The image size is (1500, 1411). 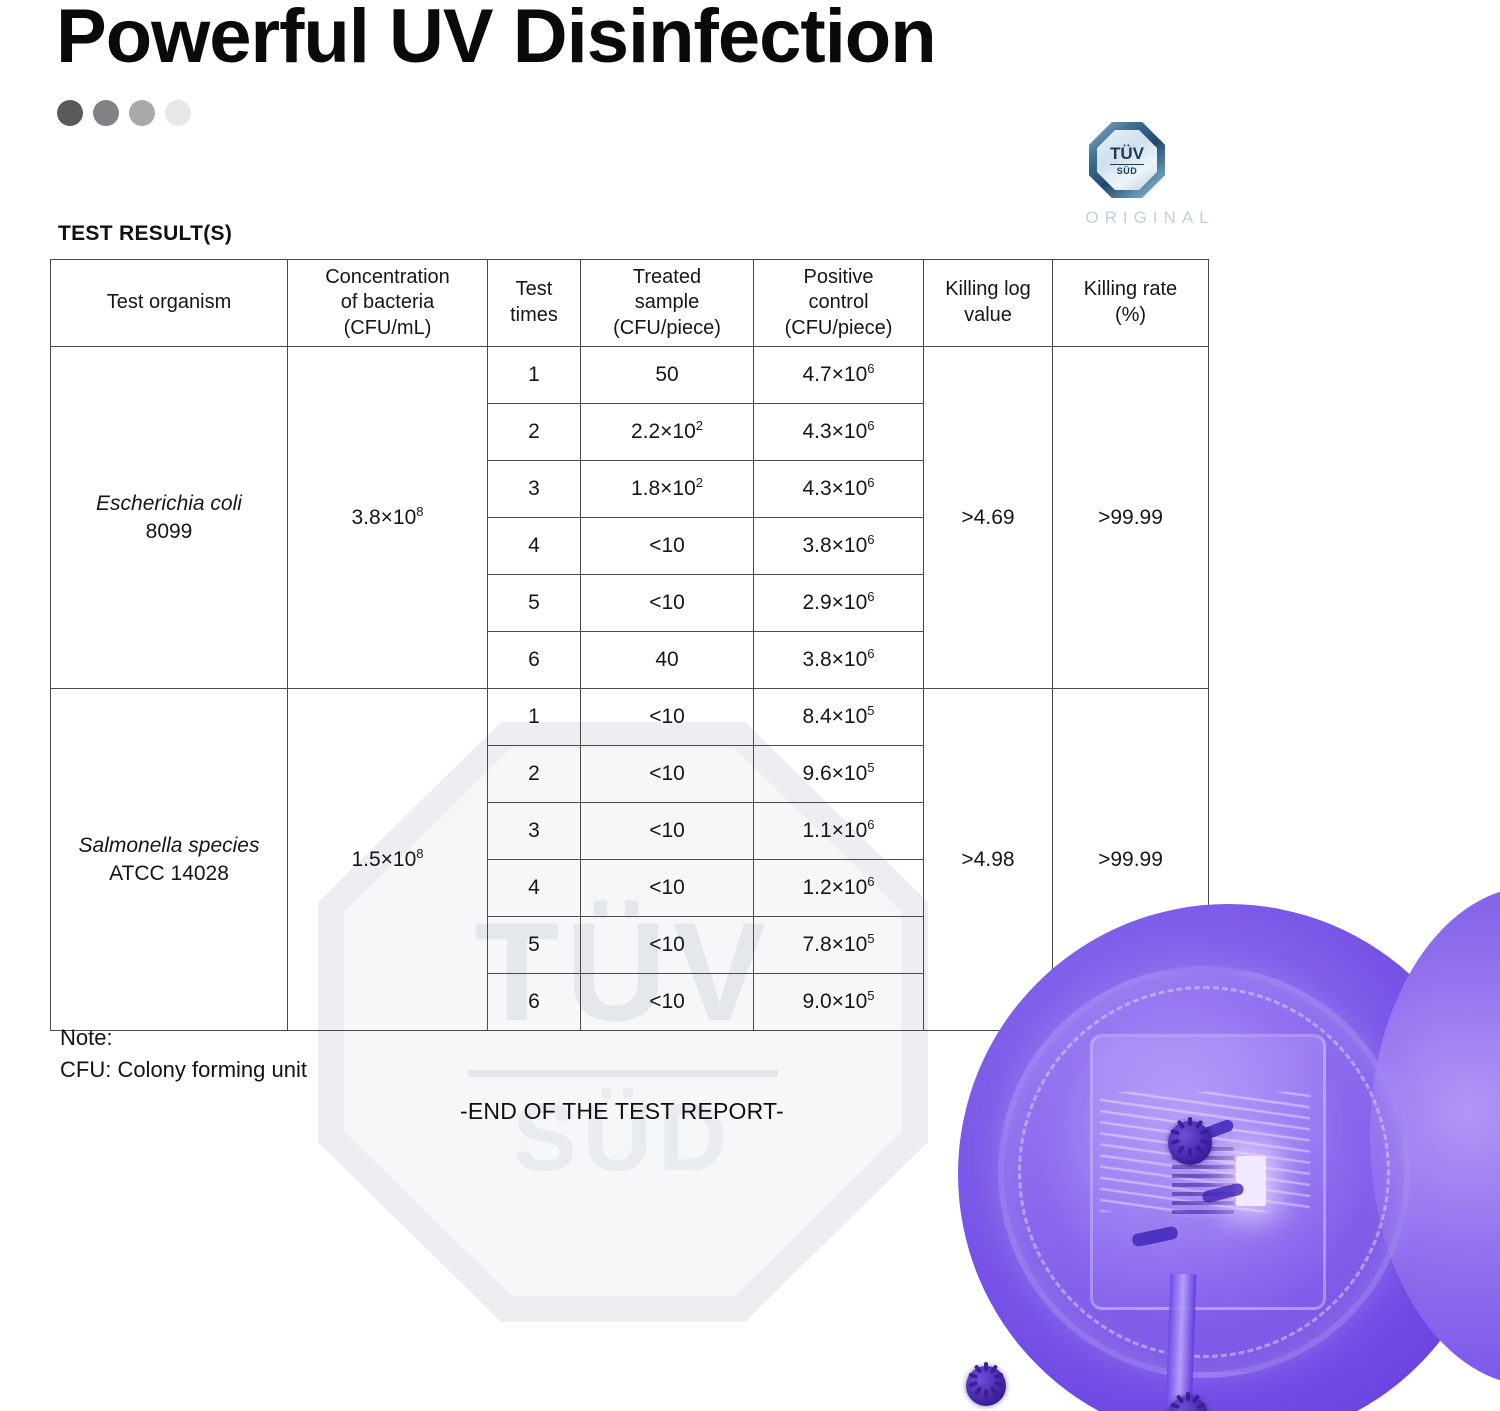 I want to click on vacuum-handle, so click(x=1181, y=1342).